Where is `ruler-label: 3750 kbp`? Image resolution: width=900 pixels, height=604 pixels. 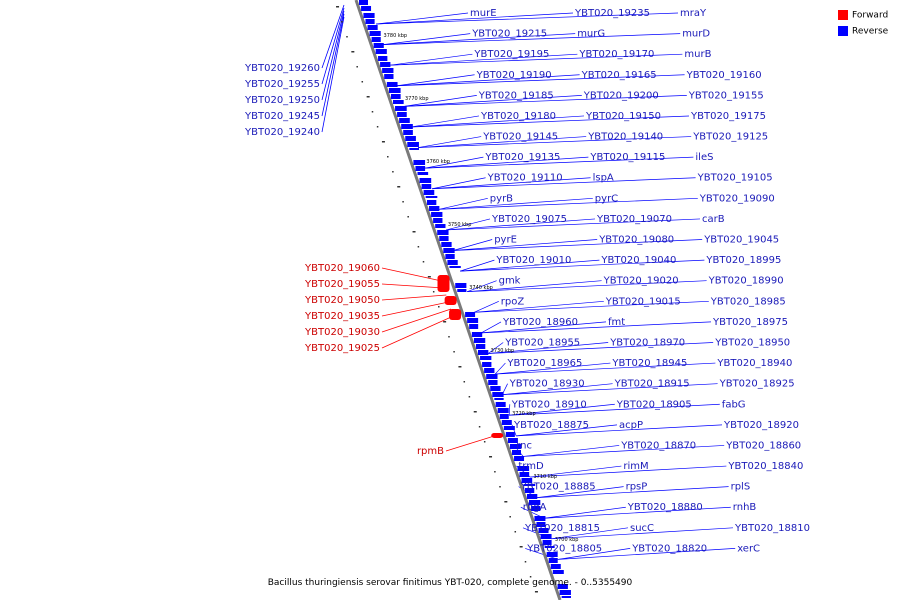
ruler-label: 3750 kbp is located at coordinates (460, 225).